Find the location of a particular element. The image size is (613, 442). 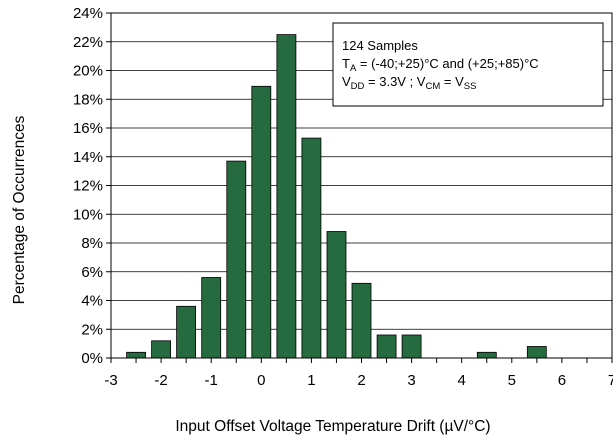

x-tick-label: 6 is located at coordinates (562, 380).